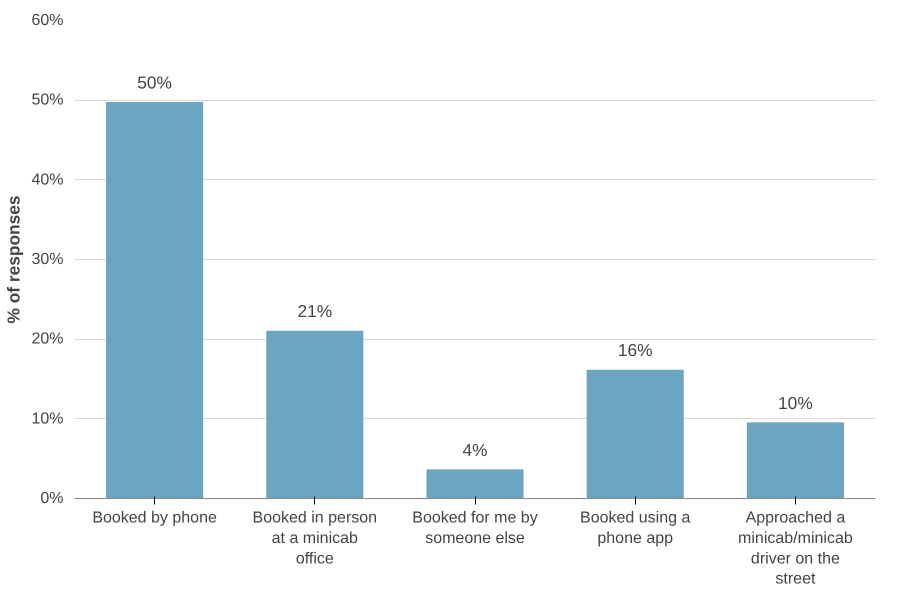  What do you see at coordinates (635, 350) in the screenshot?
I see `data-label: 16%` at bounding box center [635, 350].